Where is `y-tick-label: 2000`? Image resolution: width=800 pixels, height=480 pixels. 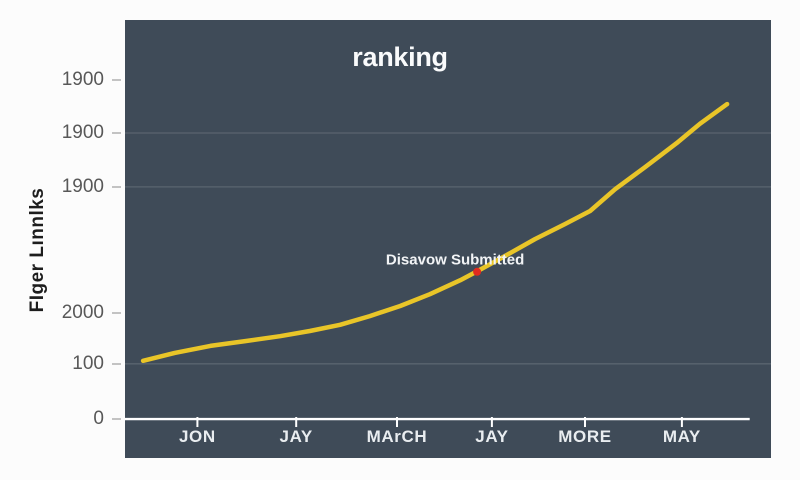
y-tick-label: 2000 is located at coordinates (62, 313).